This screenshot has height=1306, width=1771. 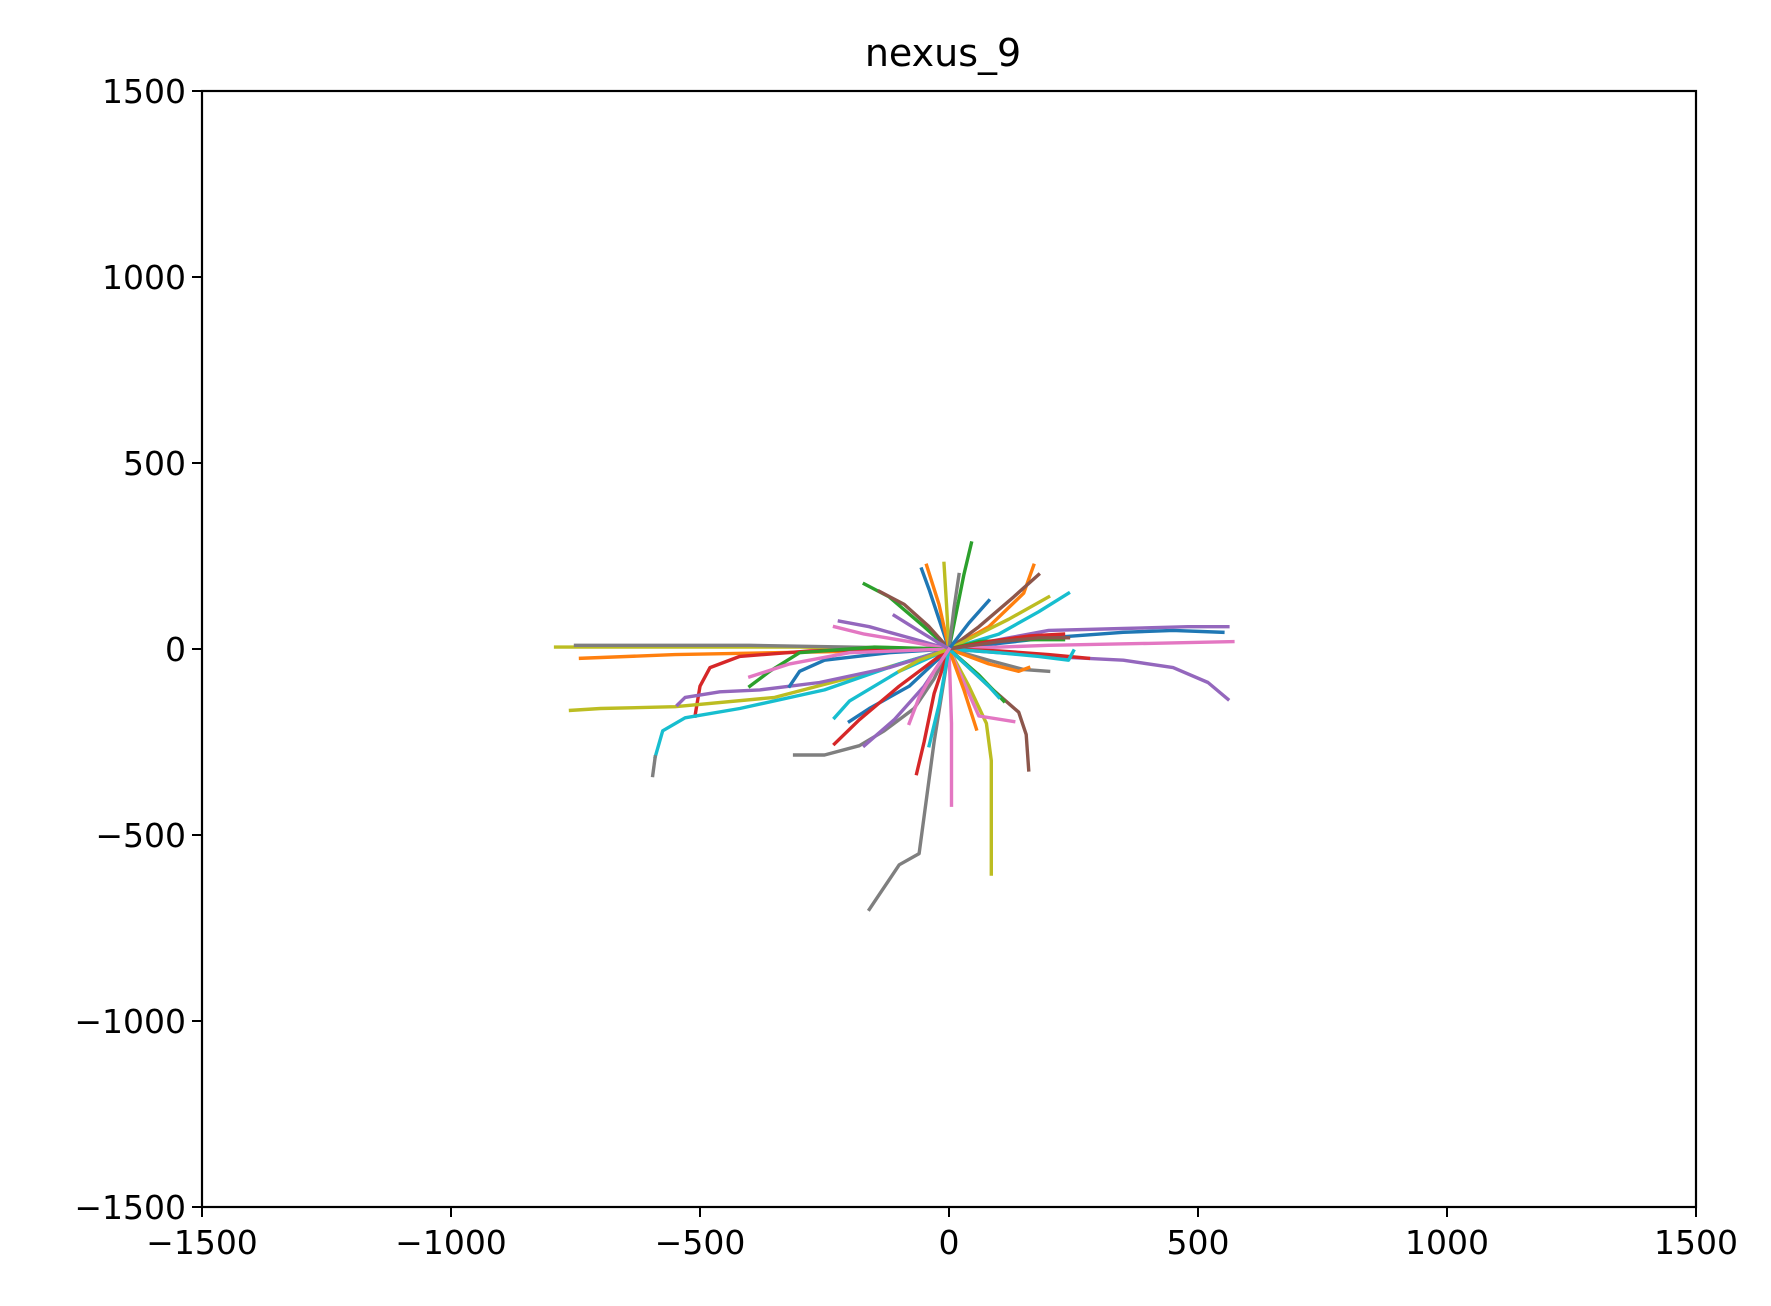 I want to click on x-axis: −1500 −1000 −500 0 500 1000 1500, so click(x=942, y=1234).